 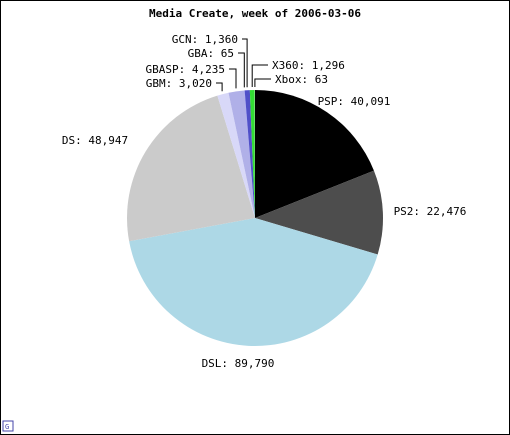 What do you see at coordinates (259, 75) in the screenshot?
I see `leader-line-x360` at bounding box center [259, 75].